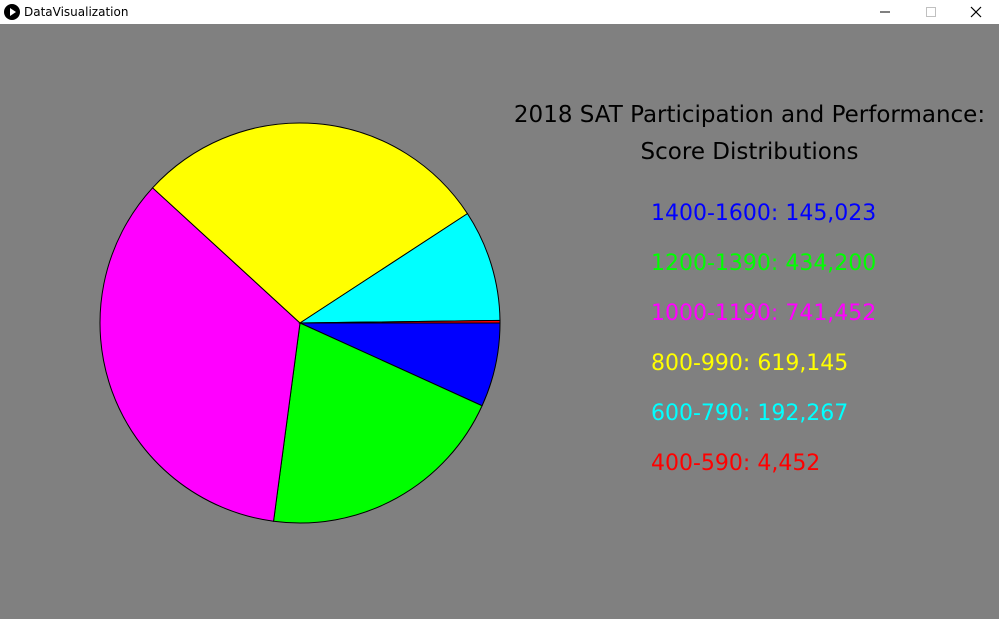 Image resolution: width=999 pixels, height=619 pixels. I want to click on close-button, so click(976, 12).